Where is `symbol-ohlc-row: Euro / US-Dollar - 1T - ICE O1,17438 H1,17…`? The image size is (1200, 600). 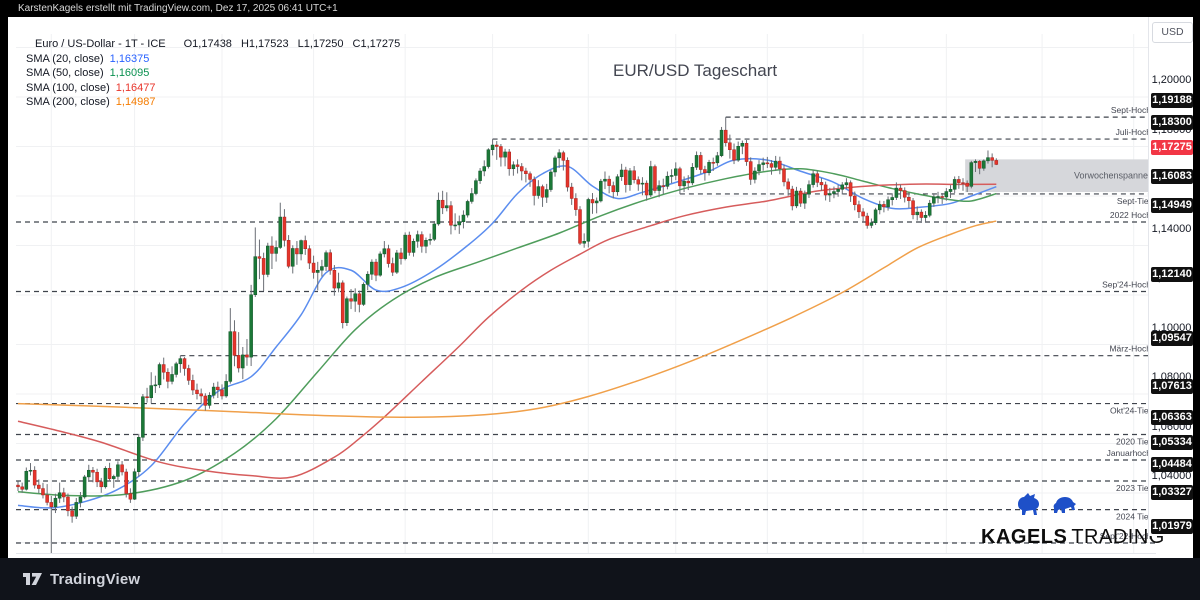 symbol-ohlc-row: Euro / US-Dollar - 1T - ICE O1,17438 H1,17… is located at coordinates (213, 44).